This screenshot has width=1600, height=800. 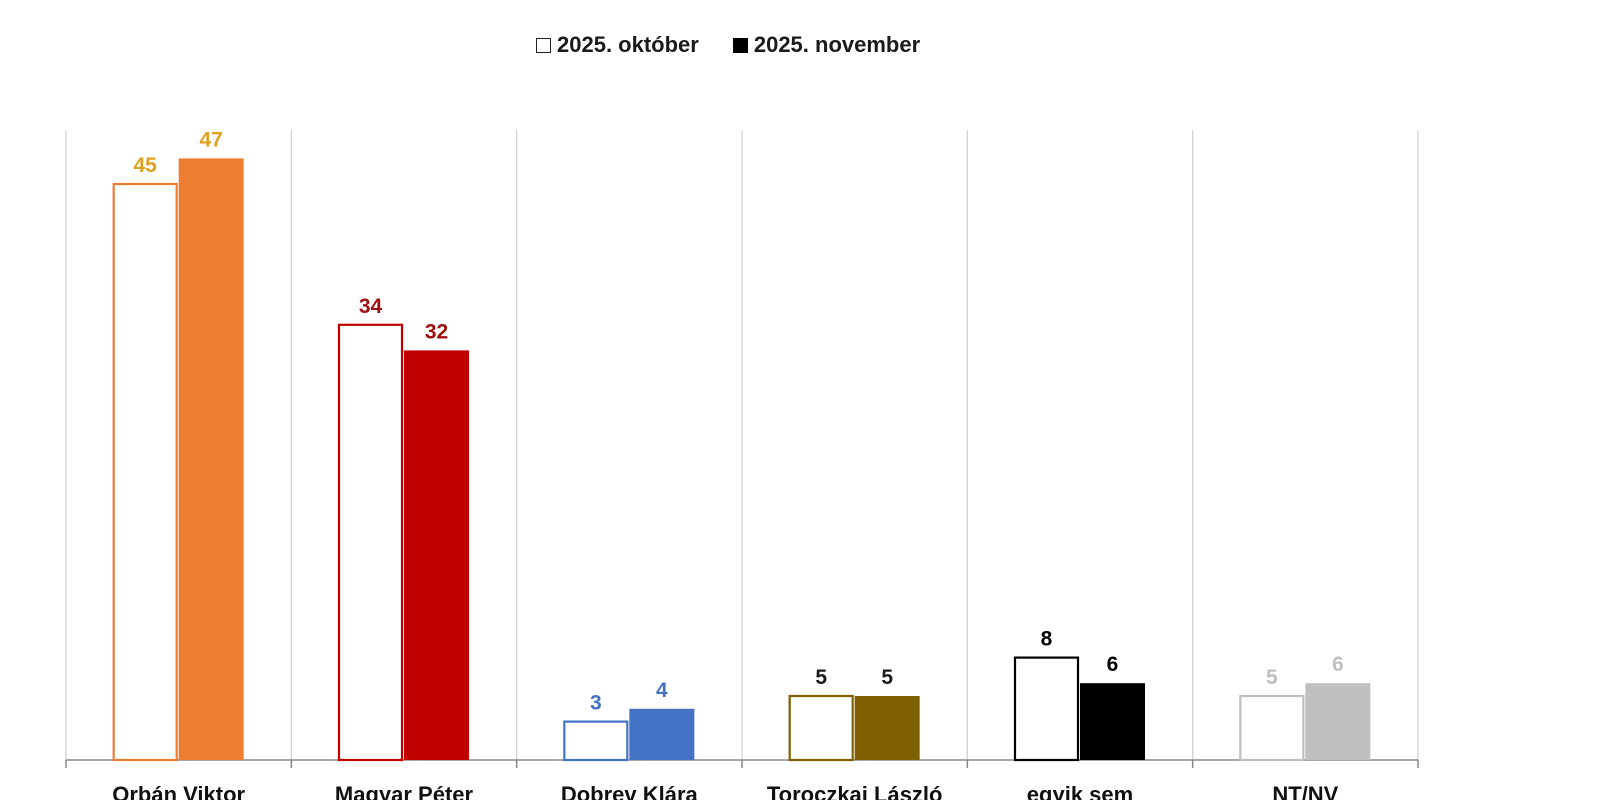 What do you see at coordinates (628, 44) in the screenshot?
I see `legend-label-october: 2025. október` at bounding box center [628, 44].